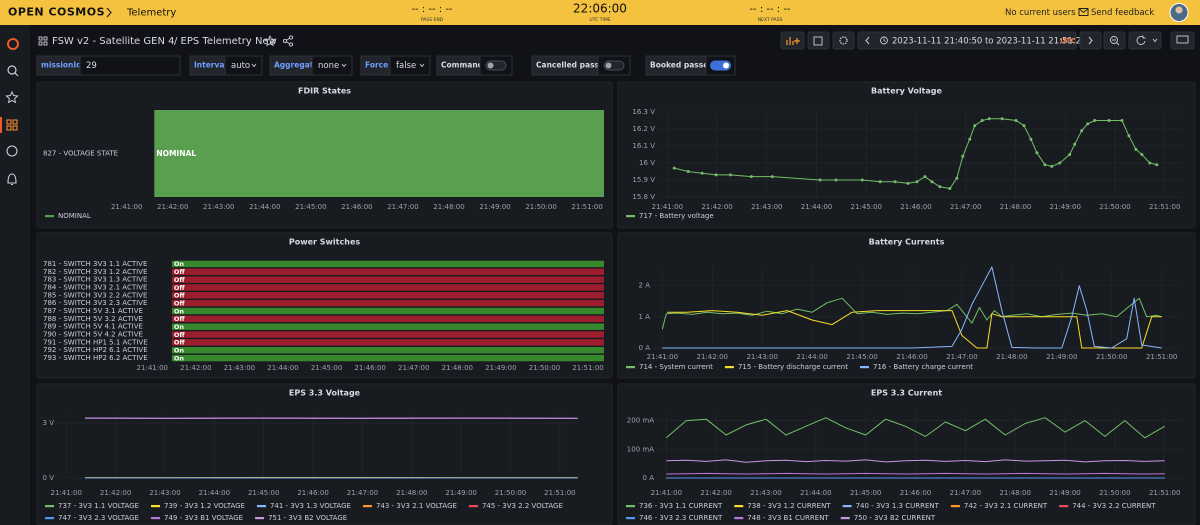 This screenshot has height=525, width=1200. What do you see at coordinates (56, 12) in the screenshot?
I see `brand-logo: OPEN COSMOS` at bounding box center [56, 12].